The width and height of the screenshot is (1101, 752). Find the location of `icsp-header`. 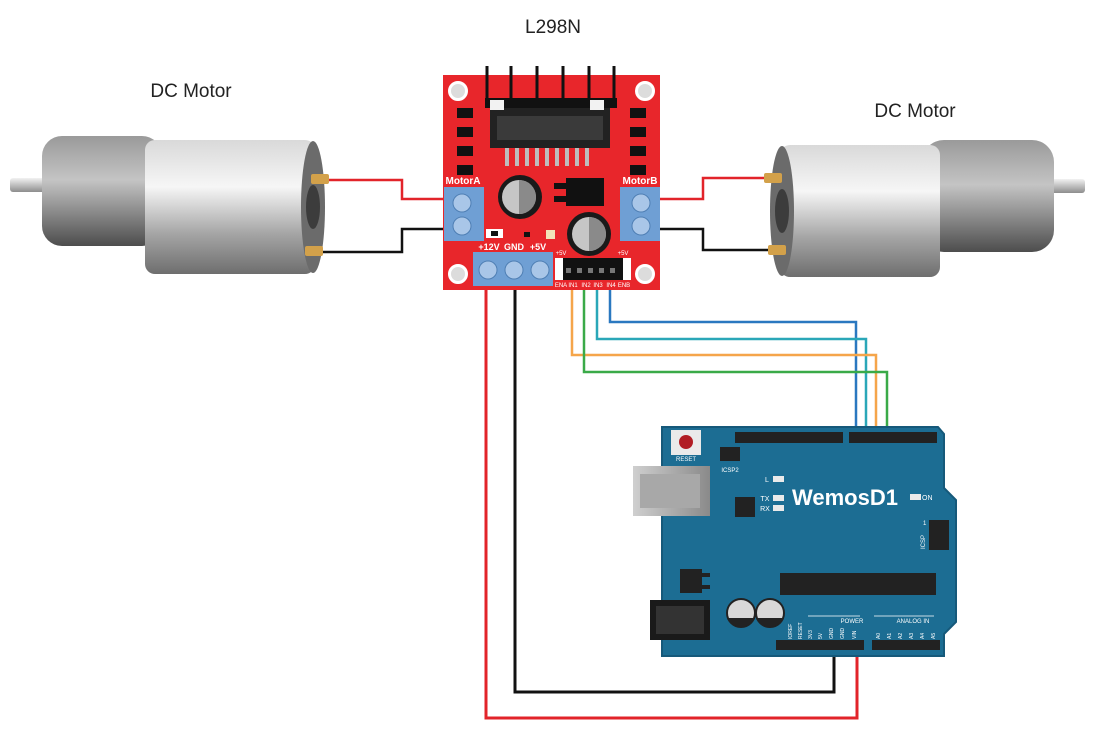

icsp-header is located at coordinates (939, 535).